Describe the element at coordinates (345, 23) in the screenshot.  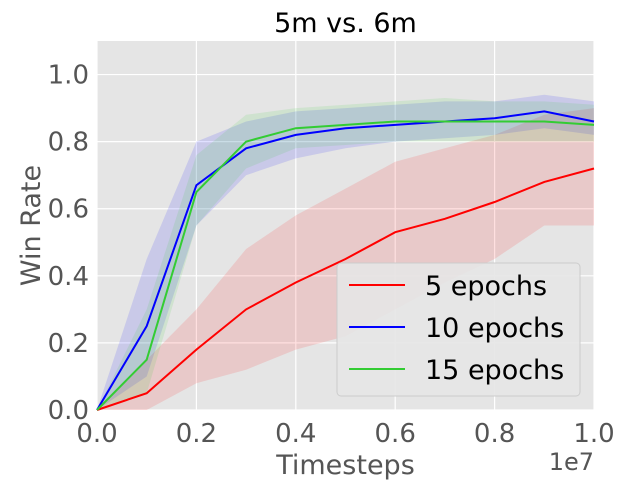
I see `chart-title: 5m vs. 6m` at that location.